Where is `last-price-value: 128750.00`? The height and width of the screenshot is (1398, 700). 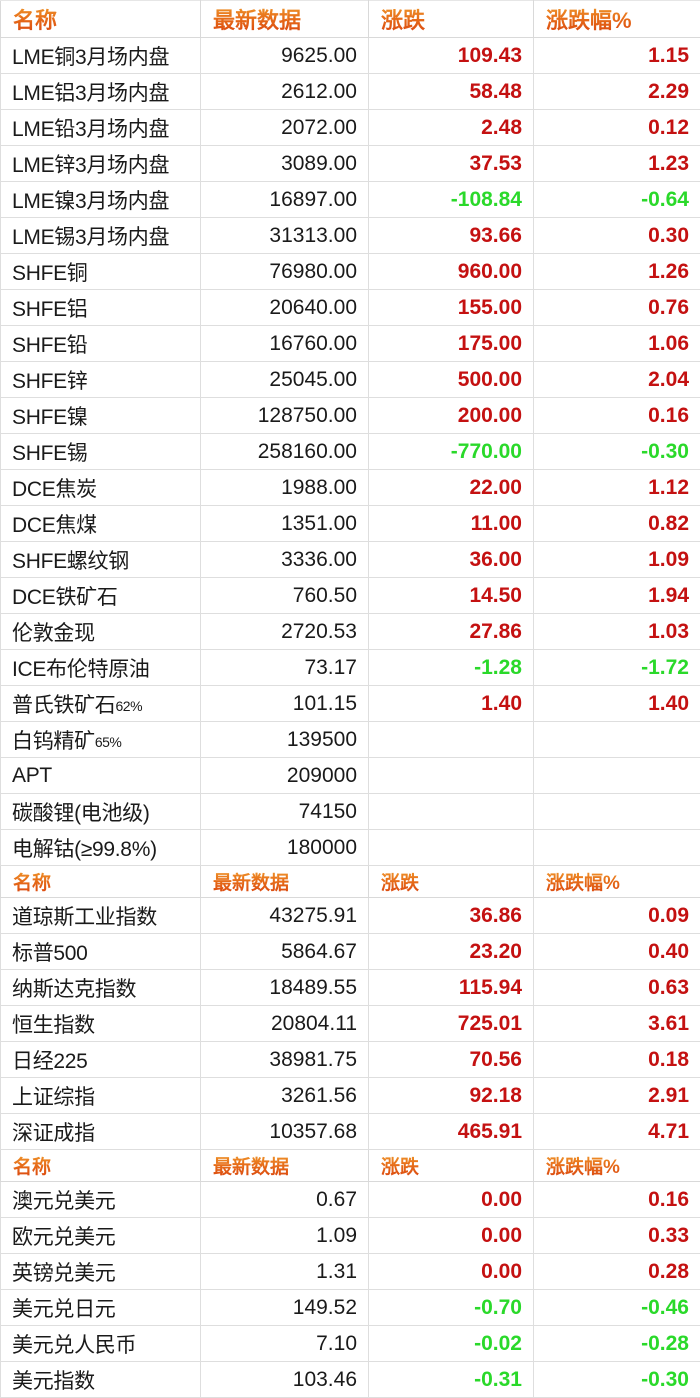 last-price-value: 128750.00 is located at coordinates (285, 416).